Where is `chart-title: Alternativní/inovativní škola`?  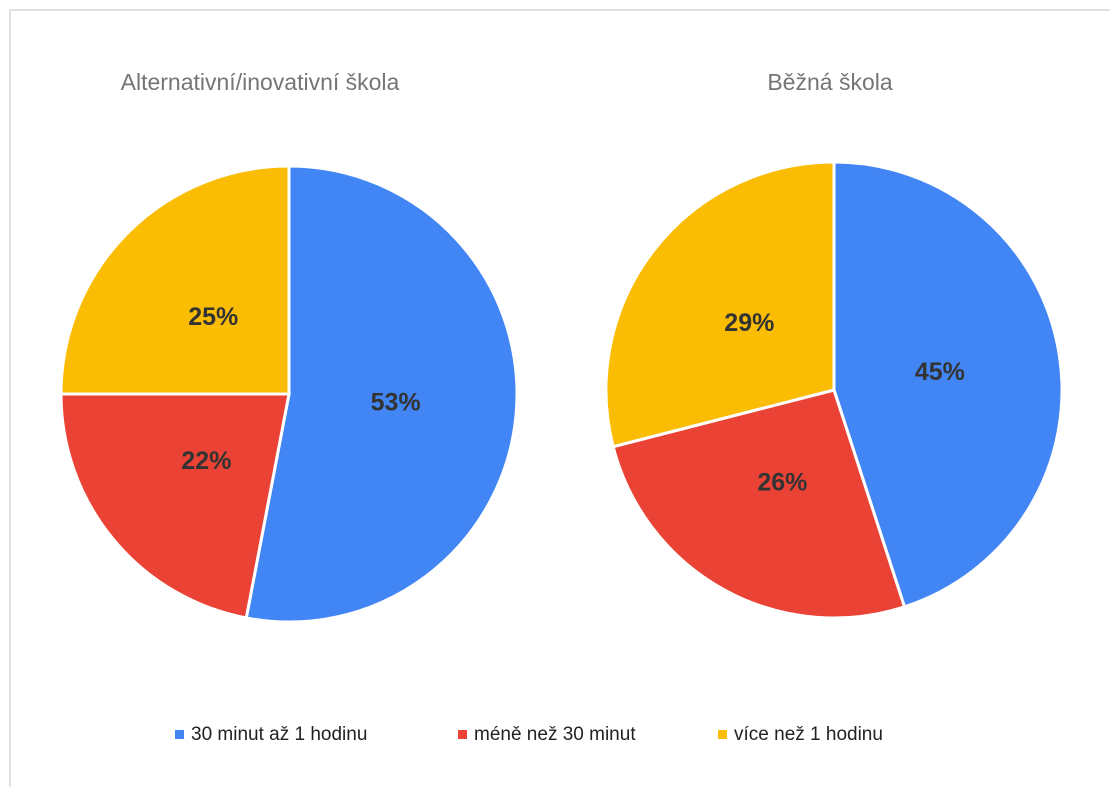
chart-title: Alternativní/inovativní škola is located at coordinates (260, 82).